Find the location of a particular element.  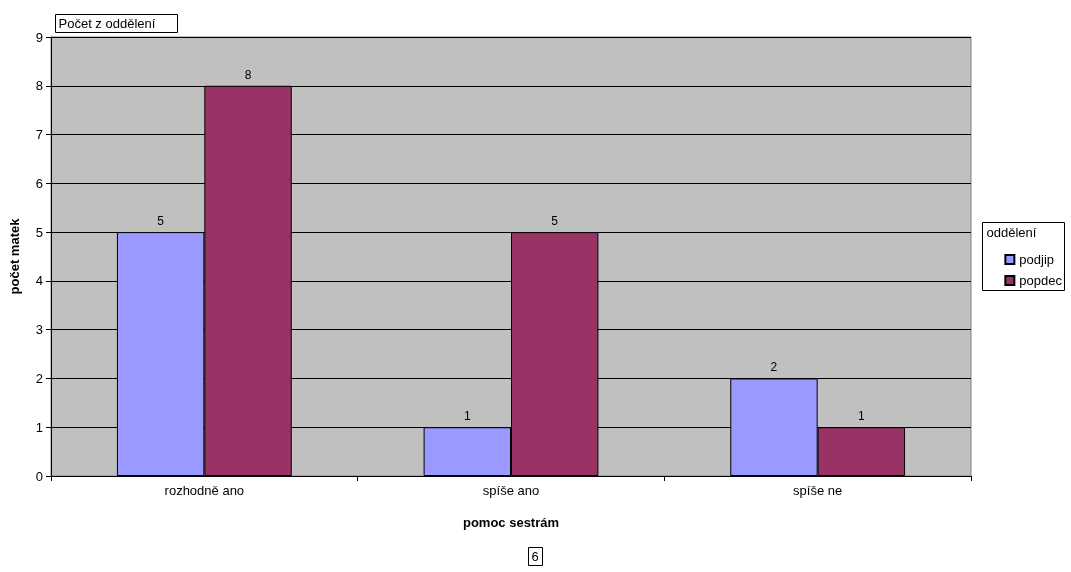

legend-label: podjip is located at coordinates (1037, 259).